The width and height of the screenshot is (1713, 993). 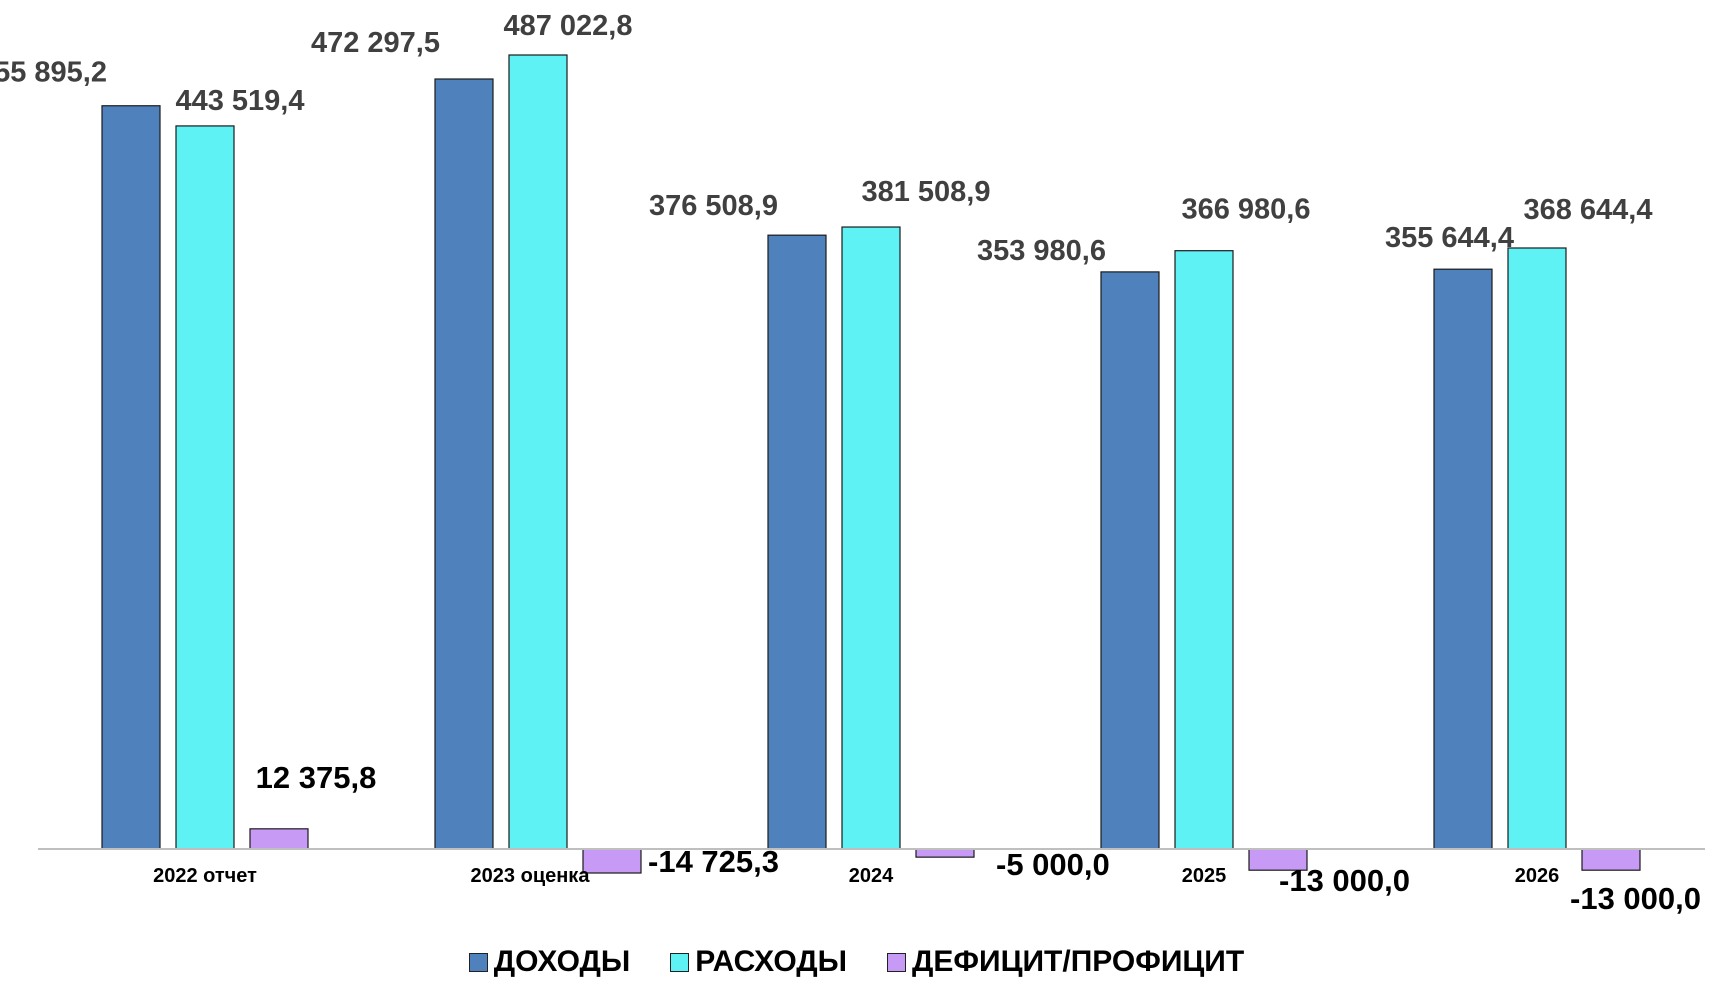 What do you see at coordinates (1449, 238) in the screenshot?
I see `data-label-income-4: 355 644,4` at bounding box center [1449, 238].